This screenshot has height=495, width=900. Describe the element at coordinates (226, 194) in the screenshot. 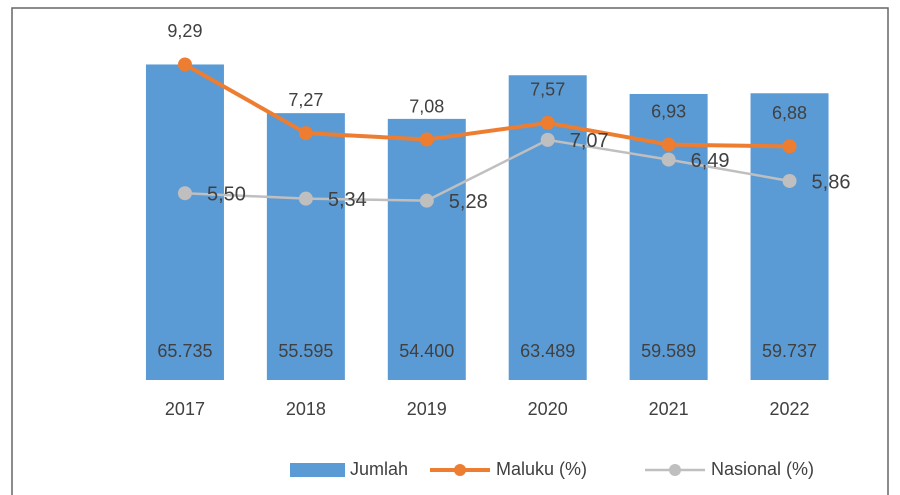

I see `line-value-label: 5,50` at that location.